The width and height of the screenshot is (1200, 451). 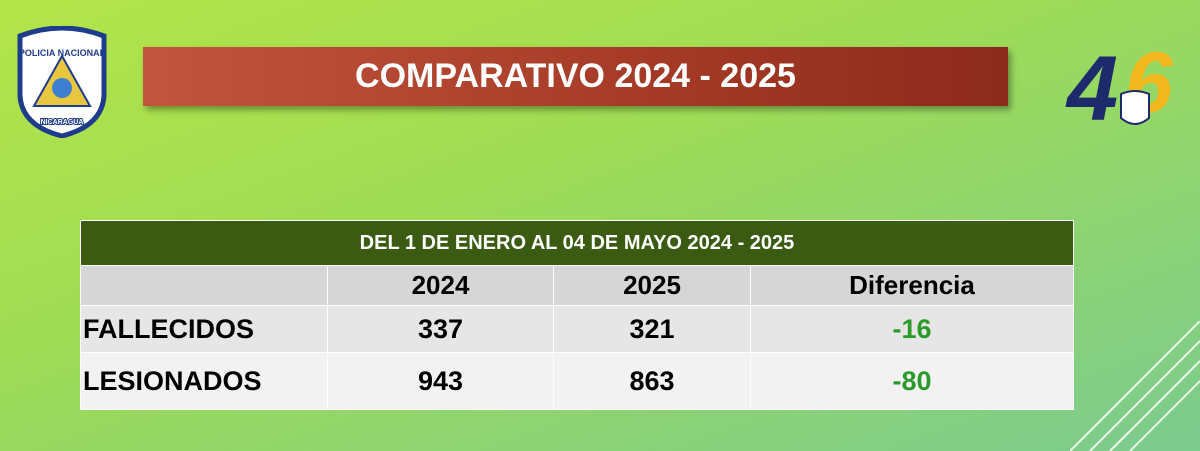 I want to click on table-row: FALLECIDOS 337 321 -16, so click(x=577, y=329).